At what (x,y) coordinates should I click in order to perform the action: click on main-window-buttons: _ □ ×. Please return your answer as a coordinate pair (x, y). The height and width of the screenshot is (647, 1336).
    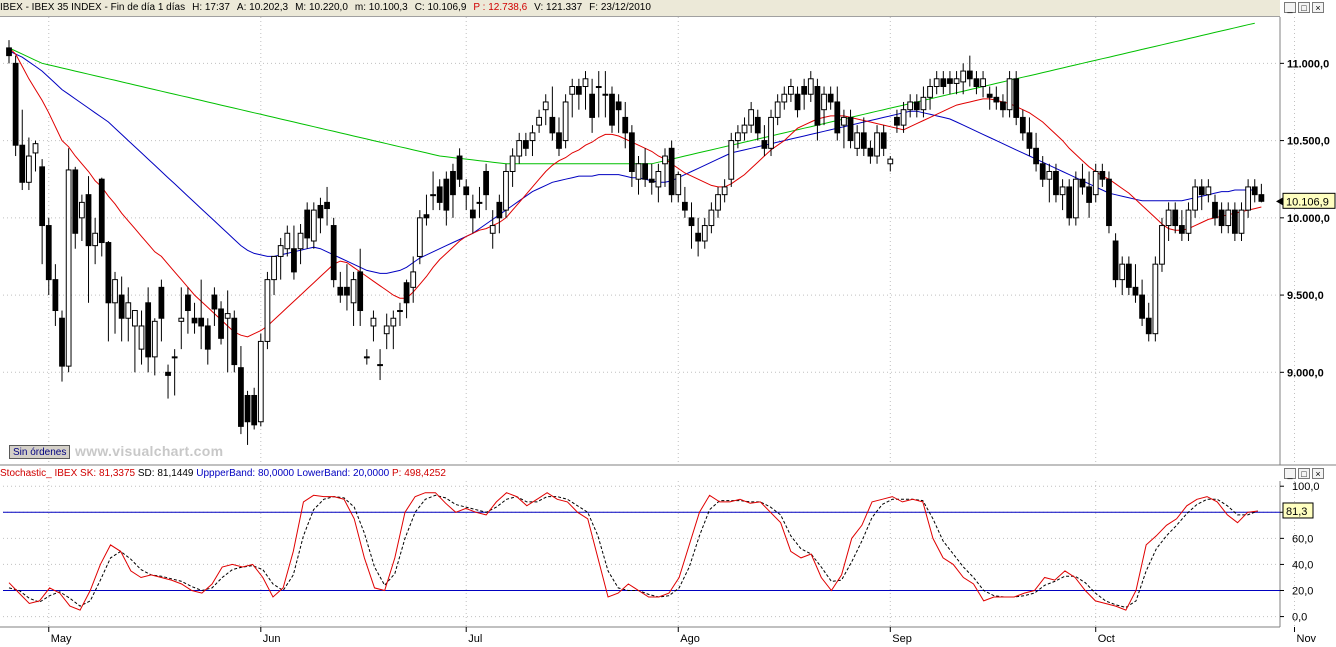
    Looking at the image, I should click on (1304, 8).